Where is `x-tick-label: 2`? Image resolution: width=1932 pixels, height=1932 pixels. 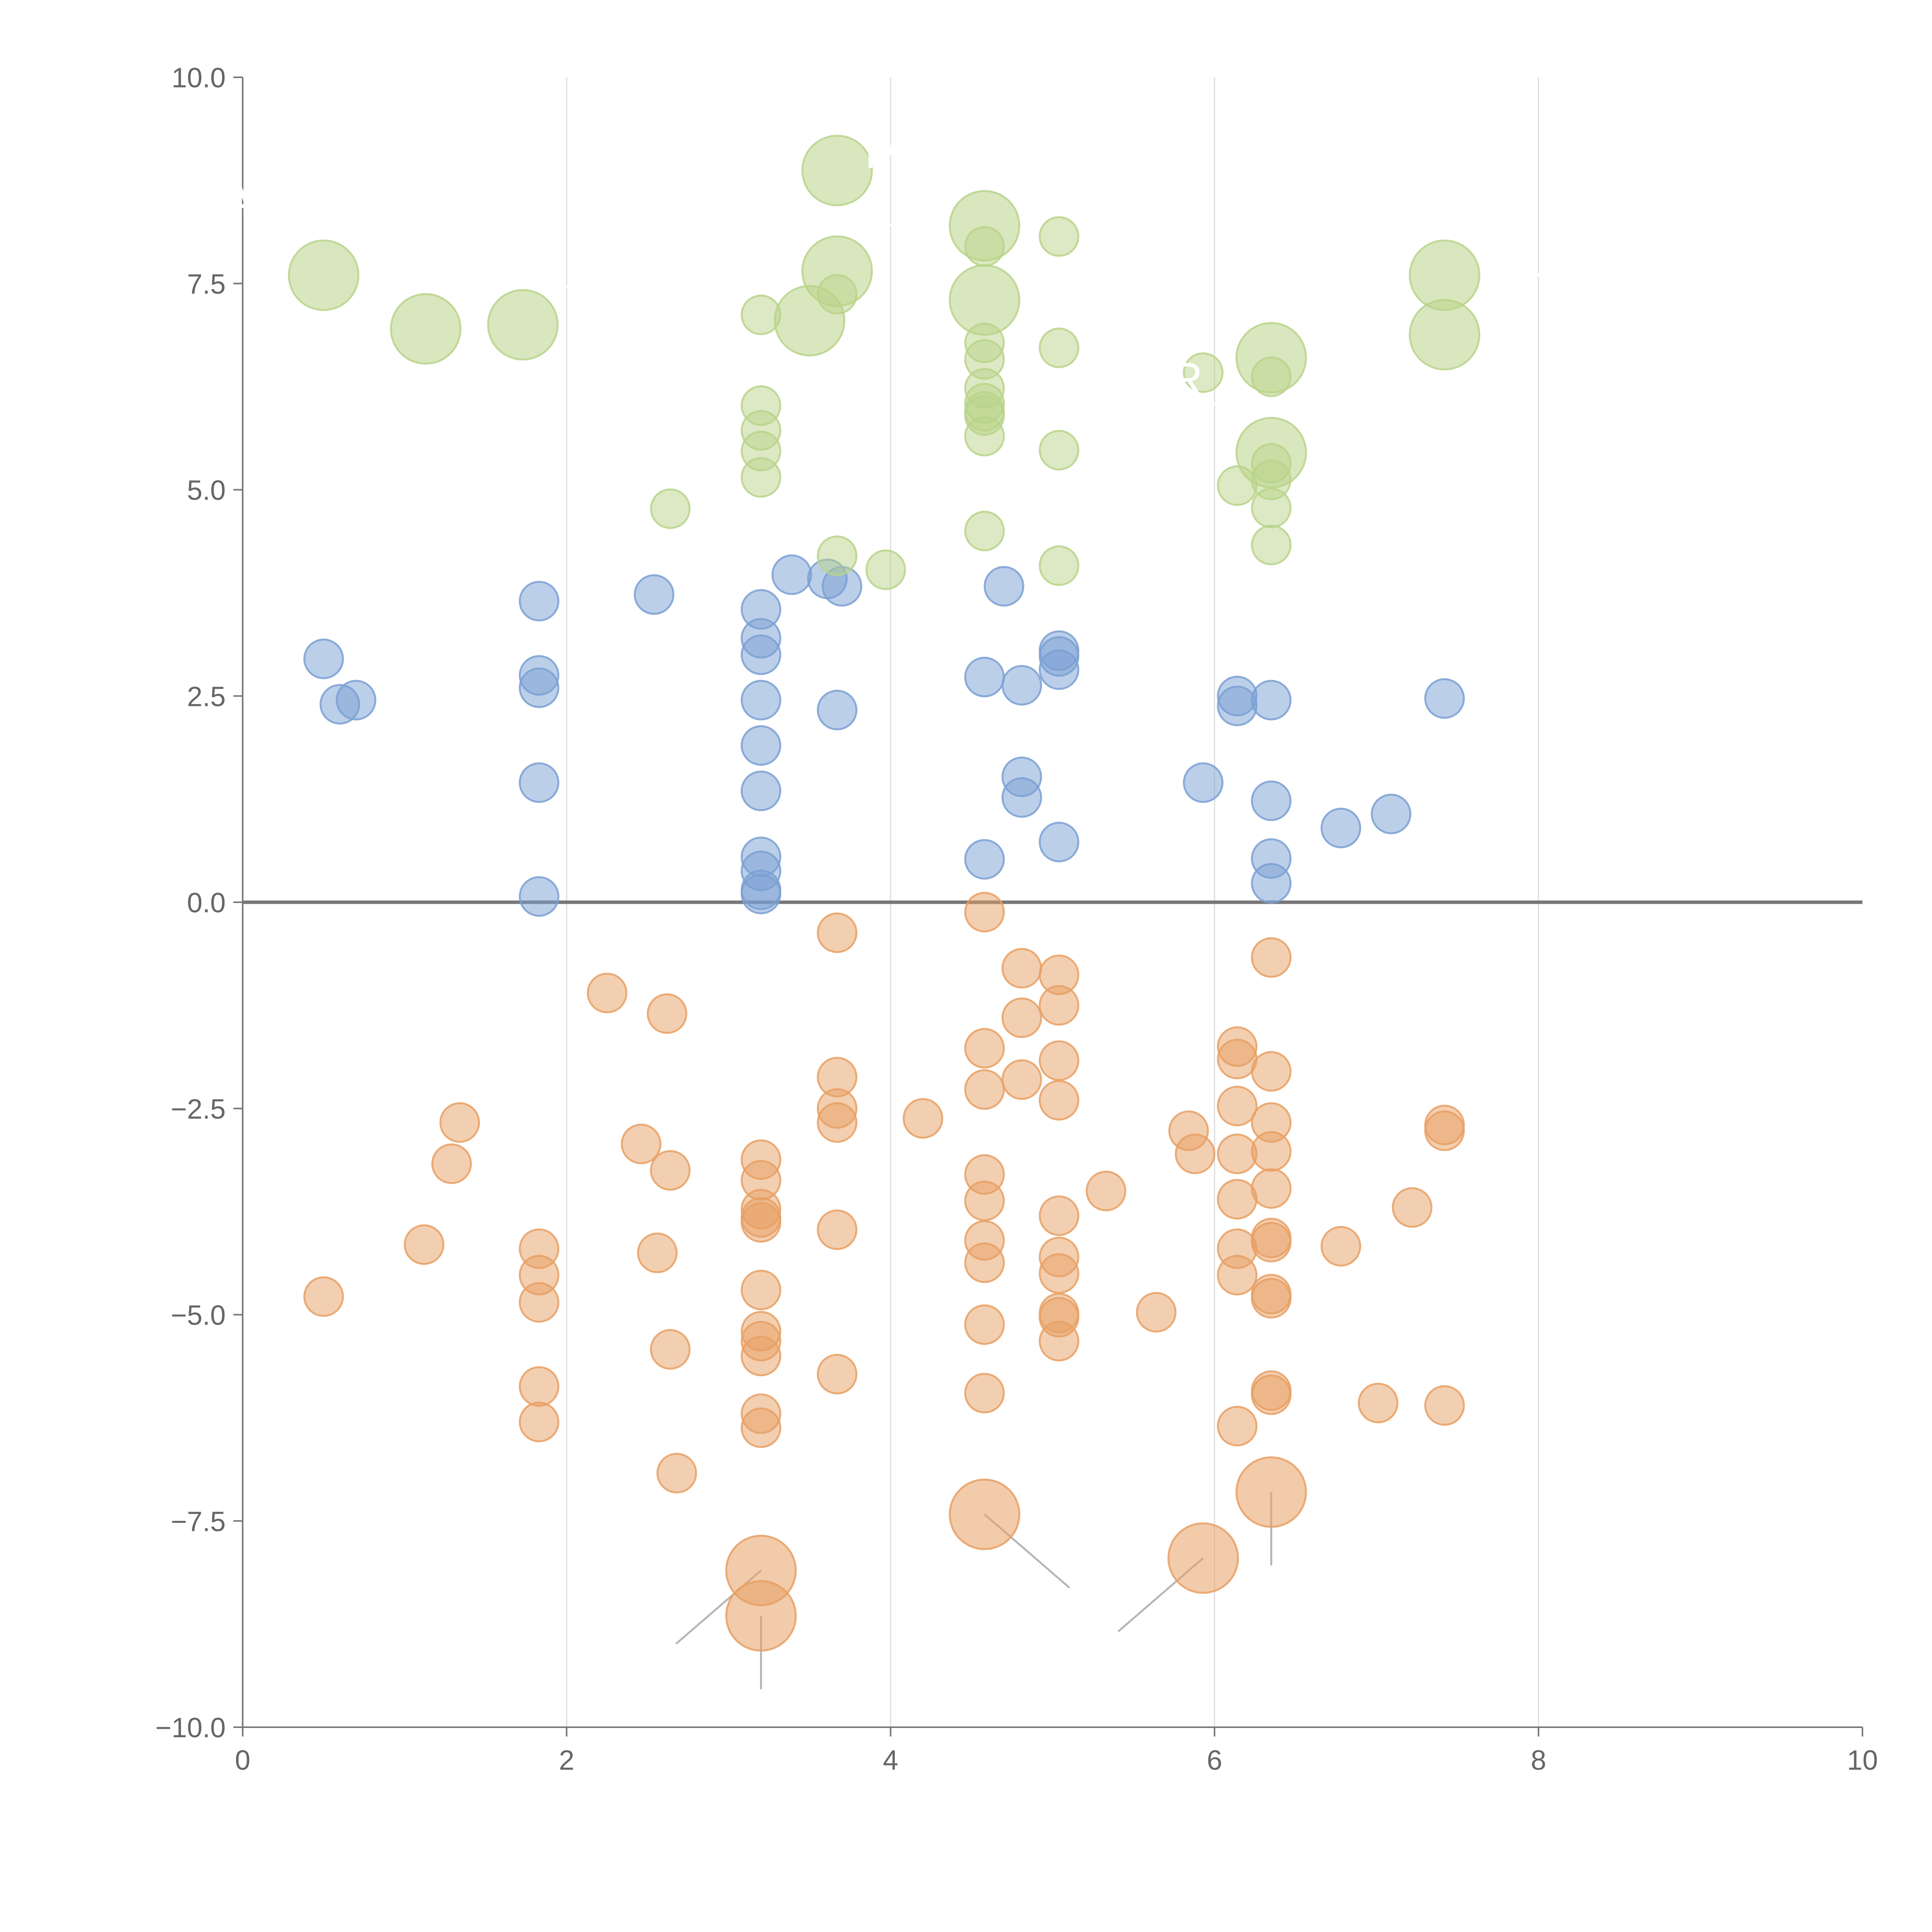 x-tick-label: 2 is located at coordinates (567, 1760).